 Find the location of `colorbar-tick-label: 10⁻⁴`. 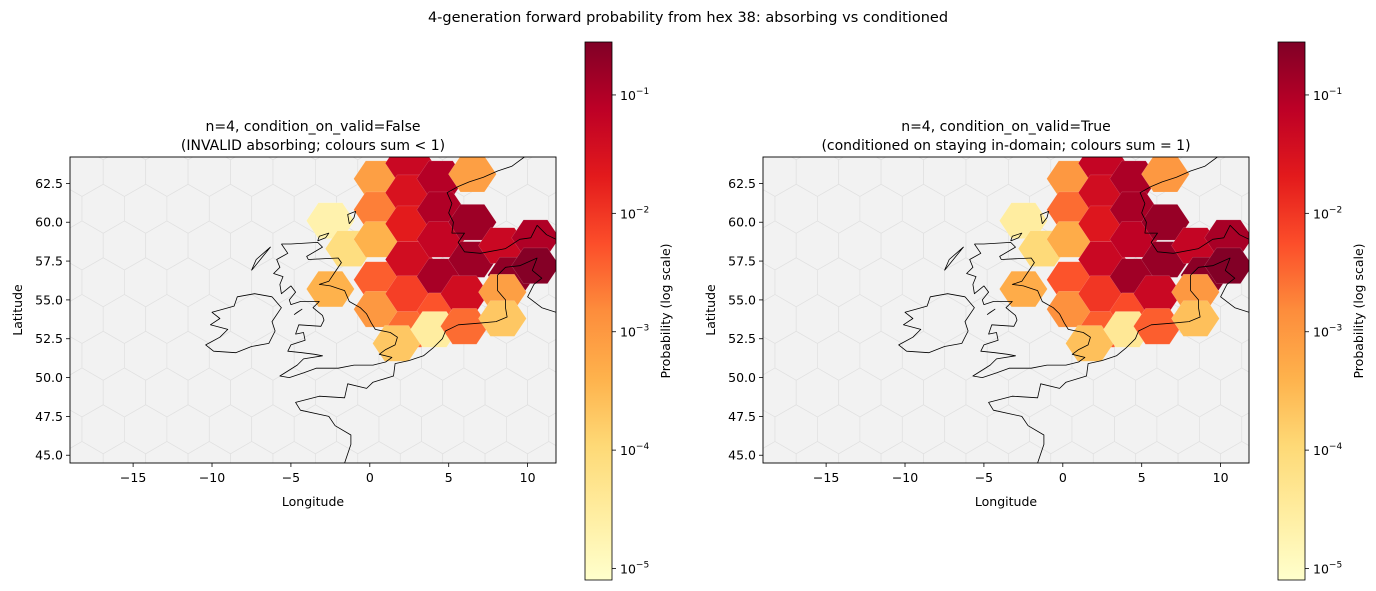

colorbar-tick-label: 10⁻⁴ is located at coordinates (1327, 450).